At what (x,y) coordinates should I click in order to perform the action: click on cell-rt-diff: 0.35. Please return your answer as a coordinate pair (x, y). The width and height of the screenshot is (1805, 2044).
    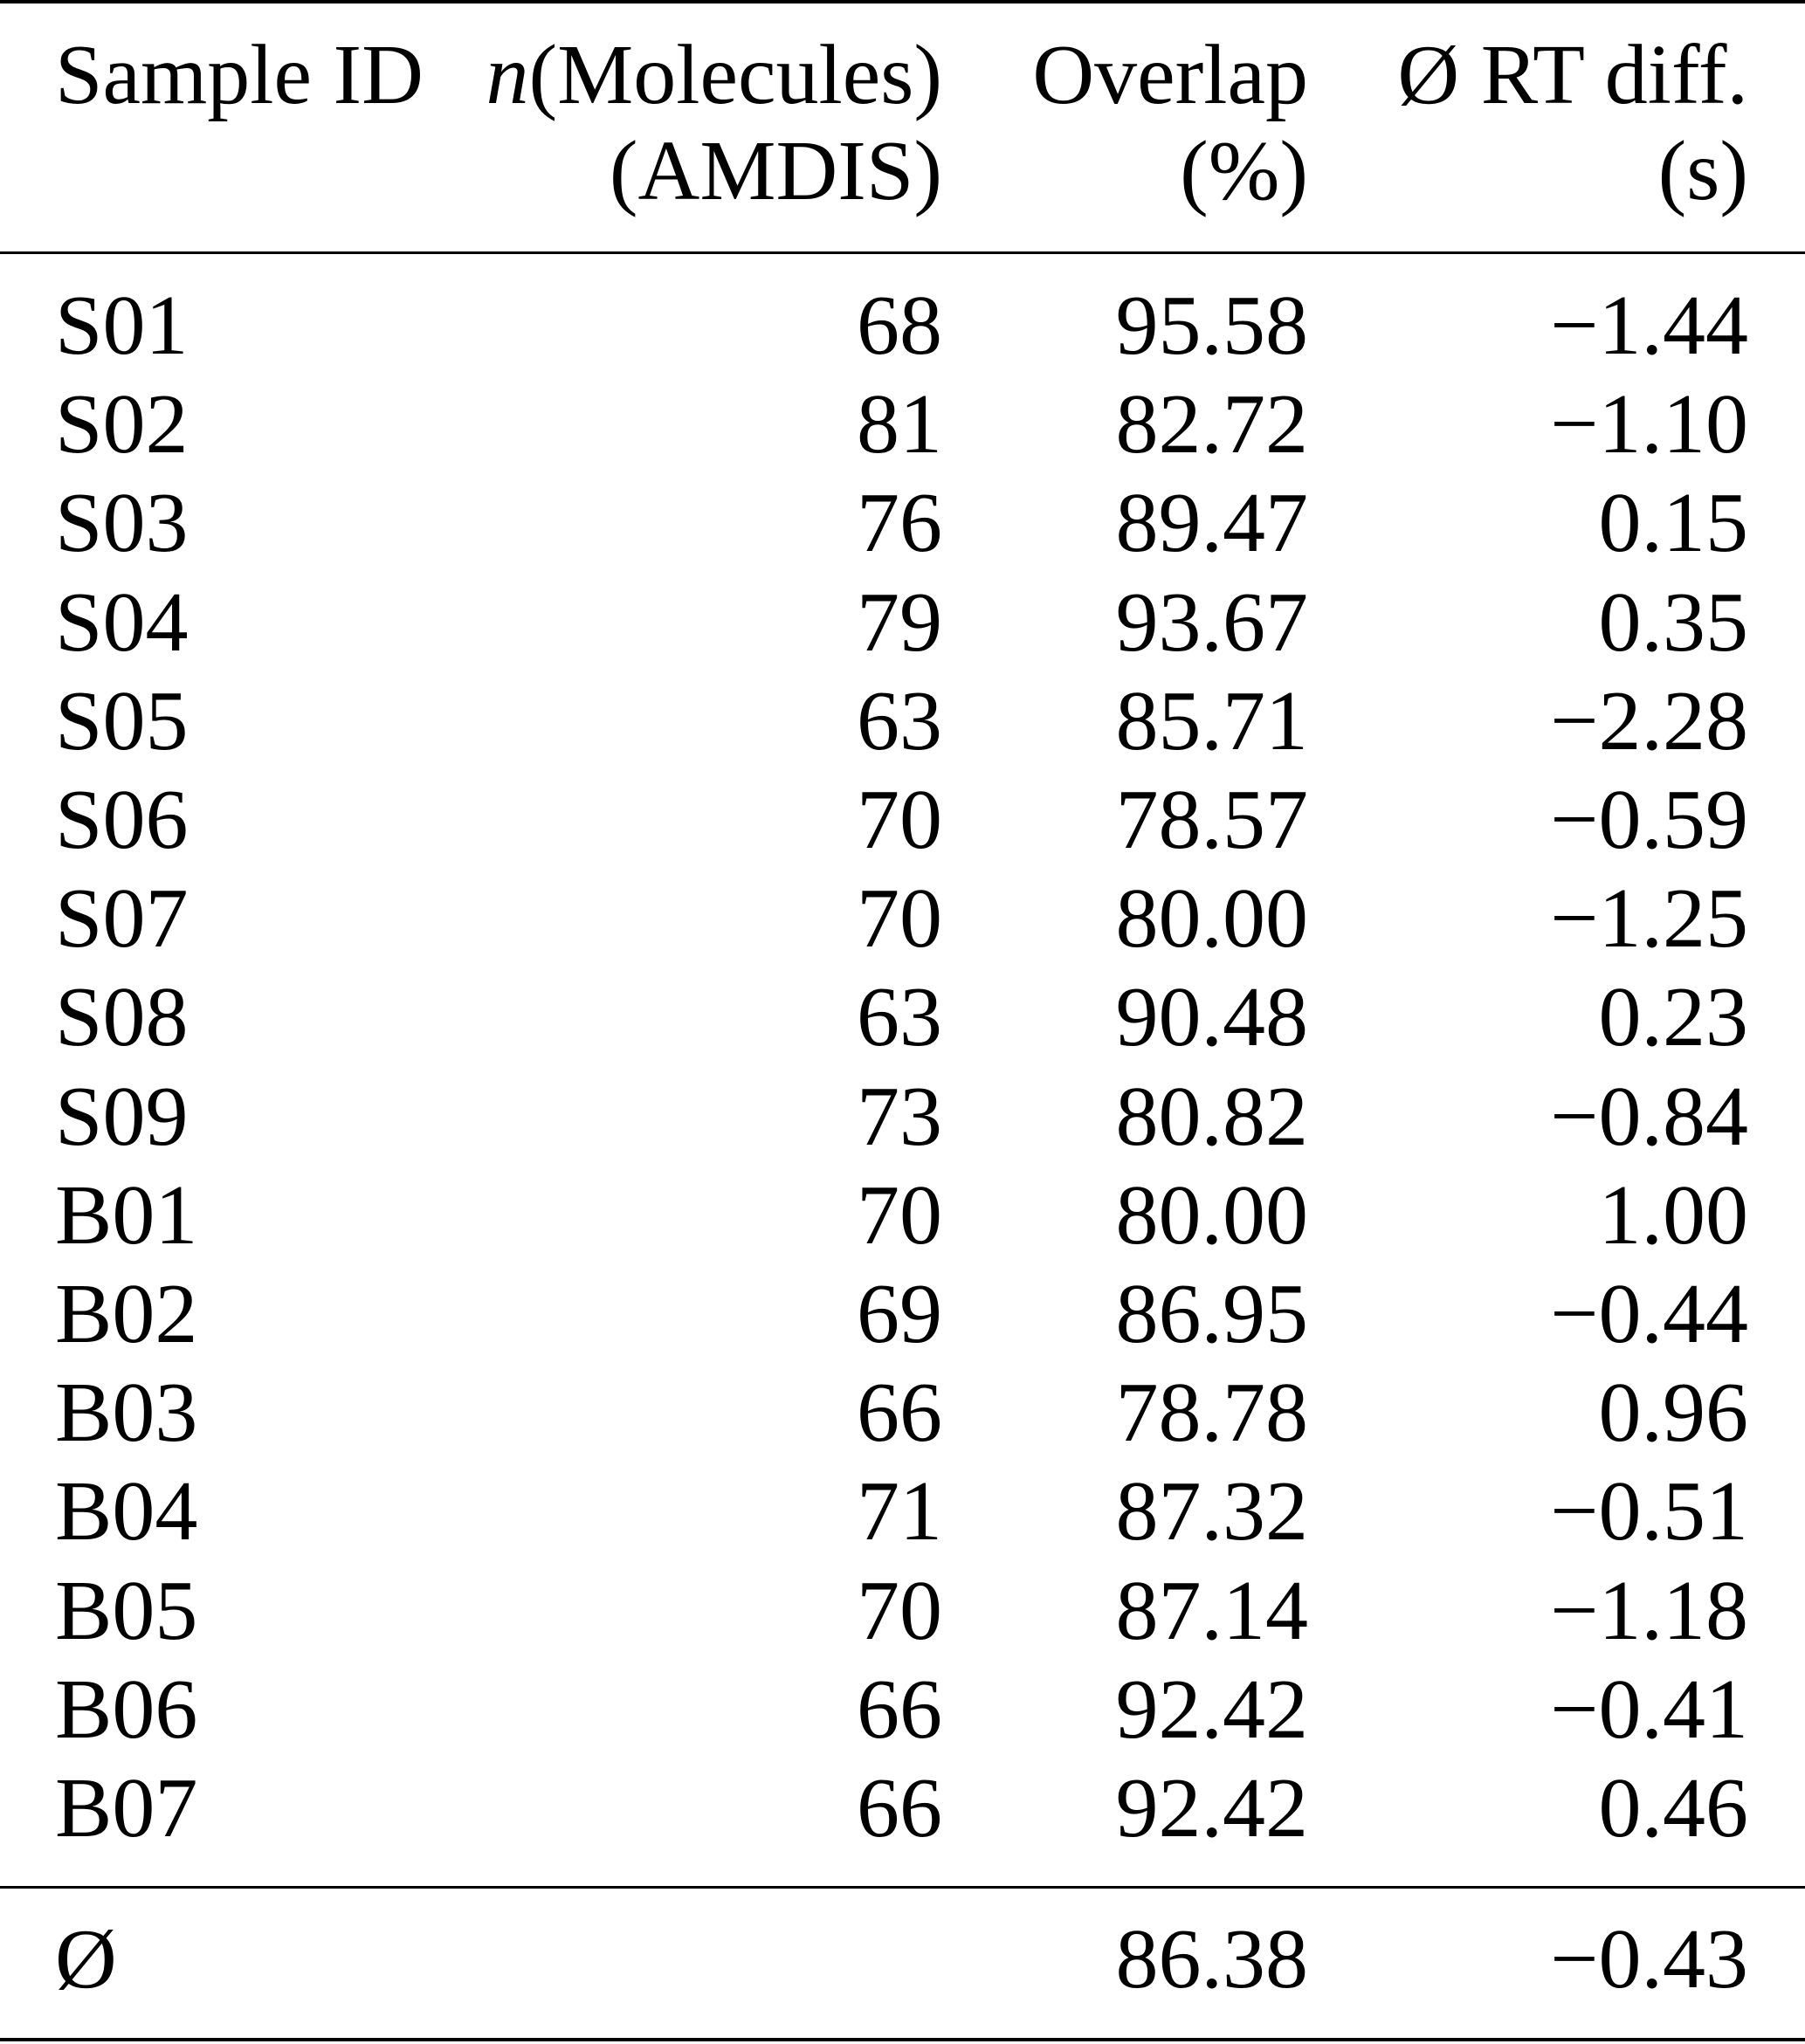
    Looking at the image, I should click on (1673, 622).